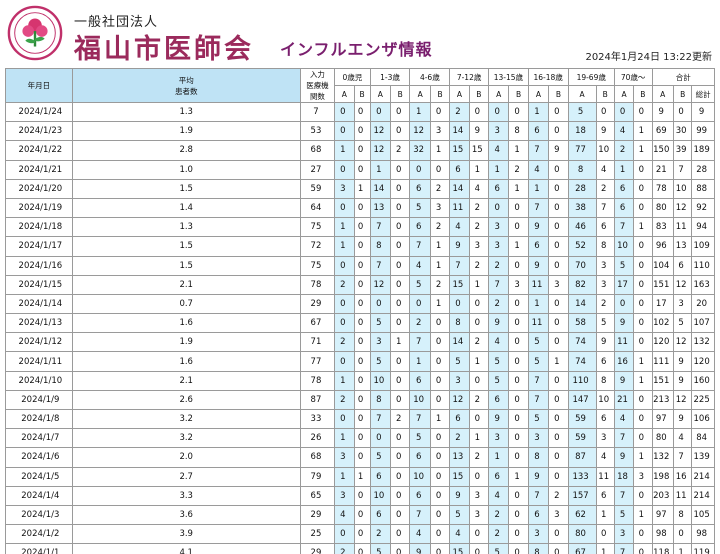  I want to click on cell-type-a: 10, so click(624, 246).